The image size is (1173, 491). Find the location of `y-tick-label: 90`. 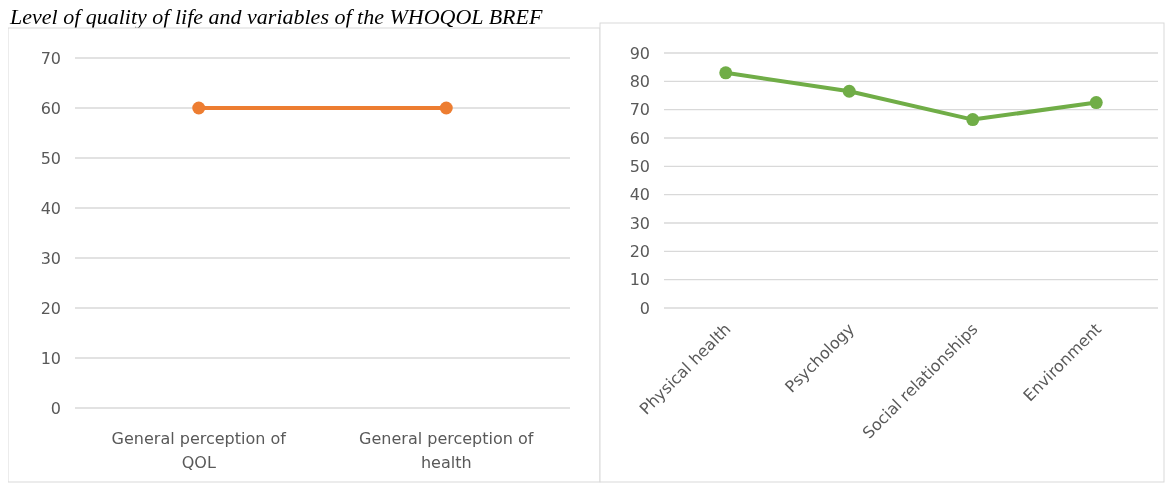

y-tick-label: 90 is located at coordinates (639, 53).